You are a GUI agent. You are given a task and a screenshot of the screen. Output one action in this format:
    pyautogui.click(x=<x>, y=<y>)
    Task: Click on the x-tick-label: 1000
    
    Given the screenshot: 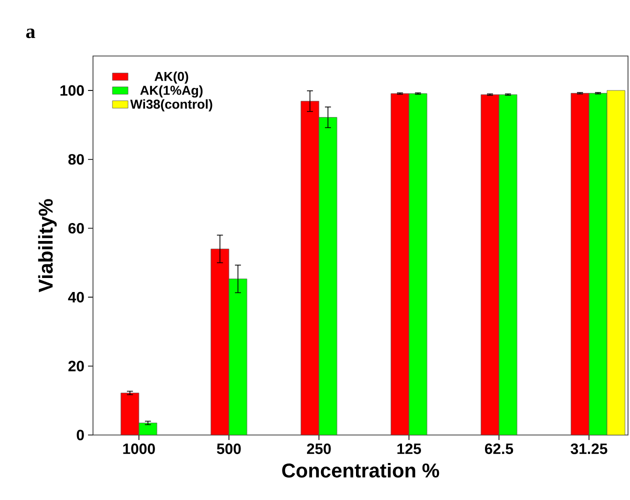 What is the action you would take?
    pyautogui.click(x=139, y=449)
    